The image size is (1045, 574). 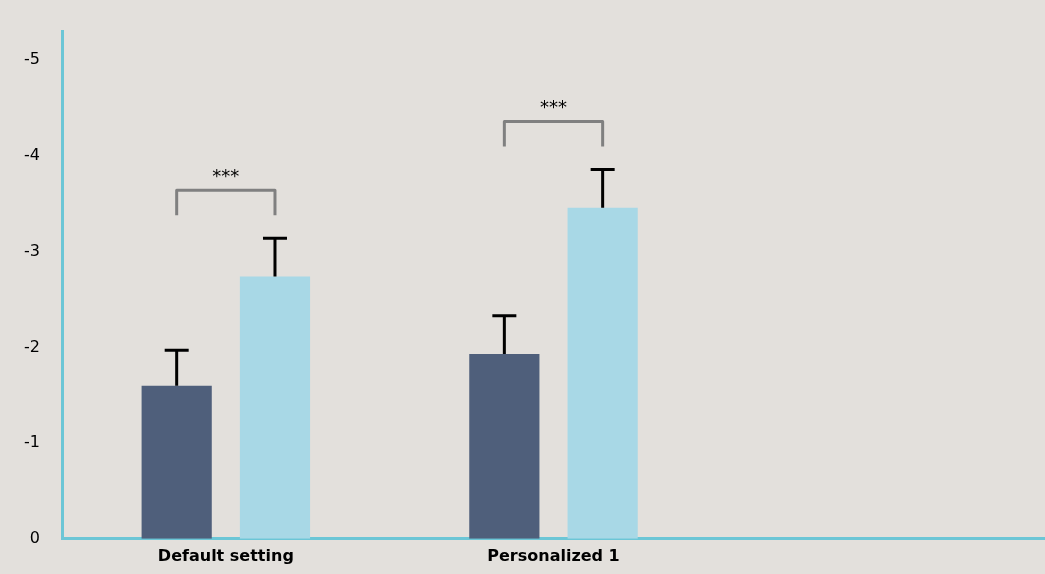 I want to click on x-tick-label: Default setting, so click(x=225, y=555).